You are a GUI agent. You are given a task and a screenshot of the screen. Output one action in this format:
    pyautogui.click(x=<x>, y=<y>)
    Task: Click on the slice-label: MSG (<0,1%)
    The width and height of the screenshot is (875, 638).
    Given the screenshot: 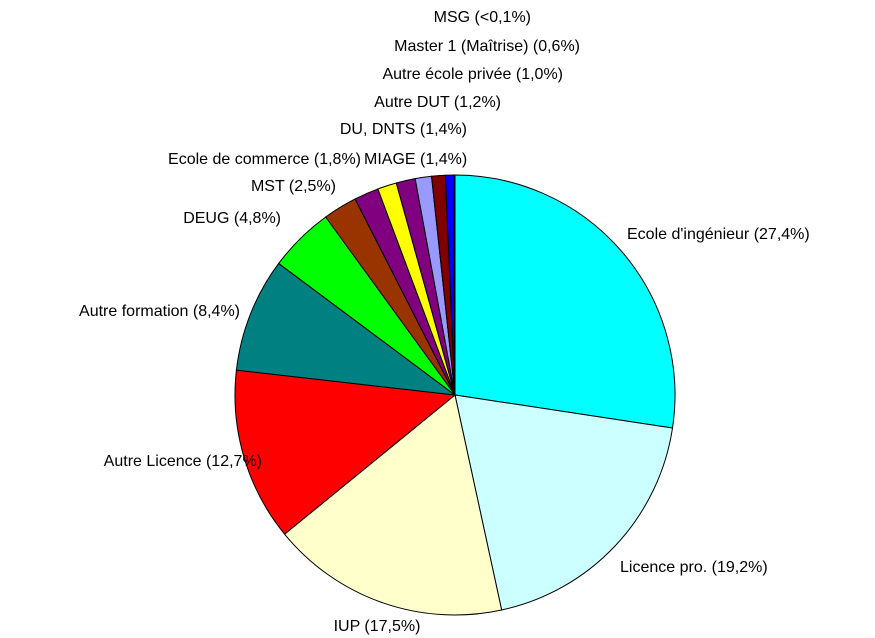 What is the action you would take?
    pyautogui.click(x=482, y=17)
    